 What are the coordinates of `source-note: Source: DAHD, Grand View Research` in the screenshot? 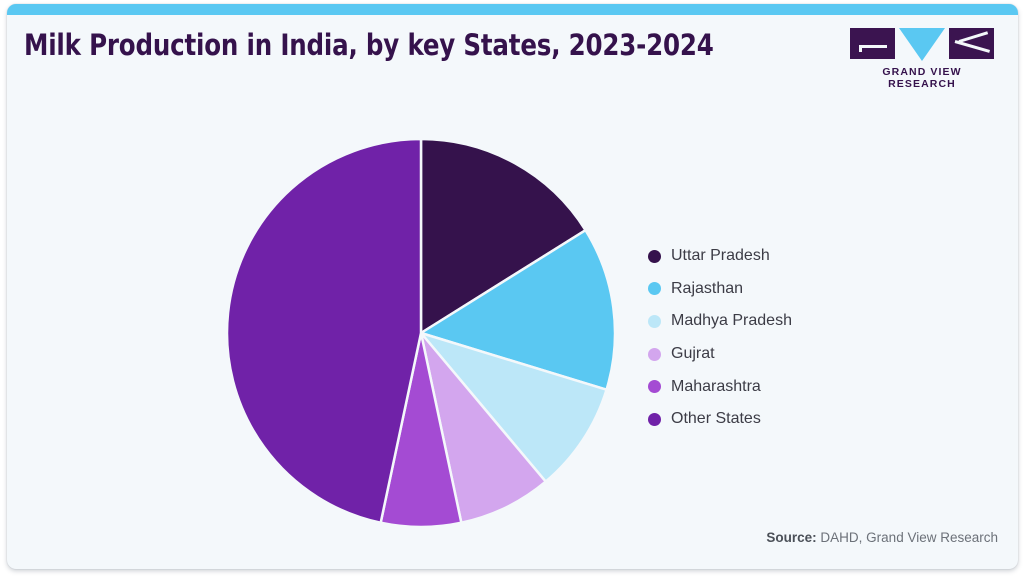 It's located at (882, 537).